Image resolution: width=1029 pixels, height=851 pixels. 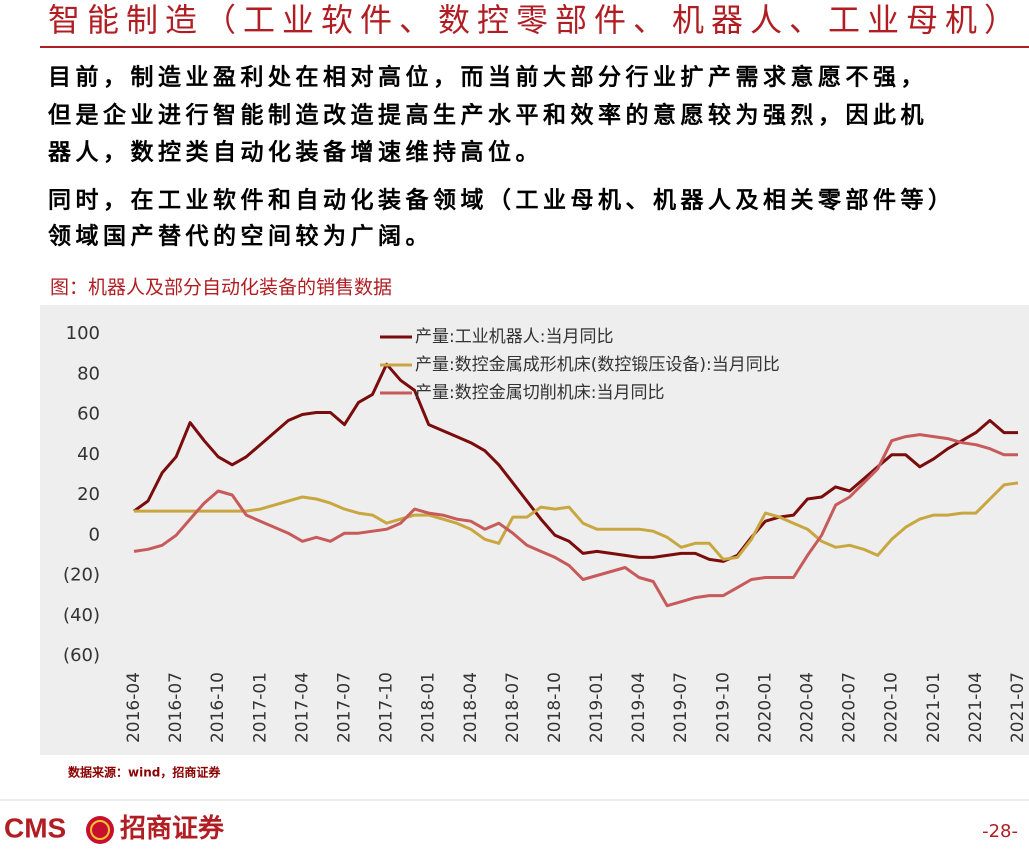 I want to click on y-tick-label: 40, so click(x=88, y=454).